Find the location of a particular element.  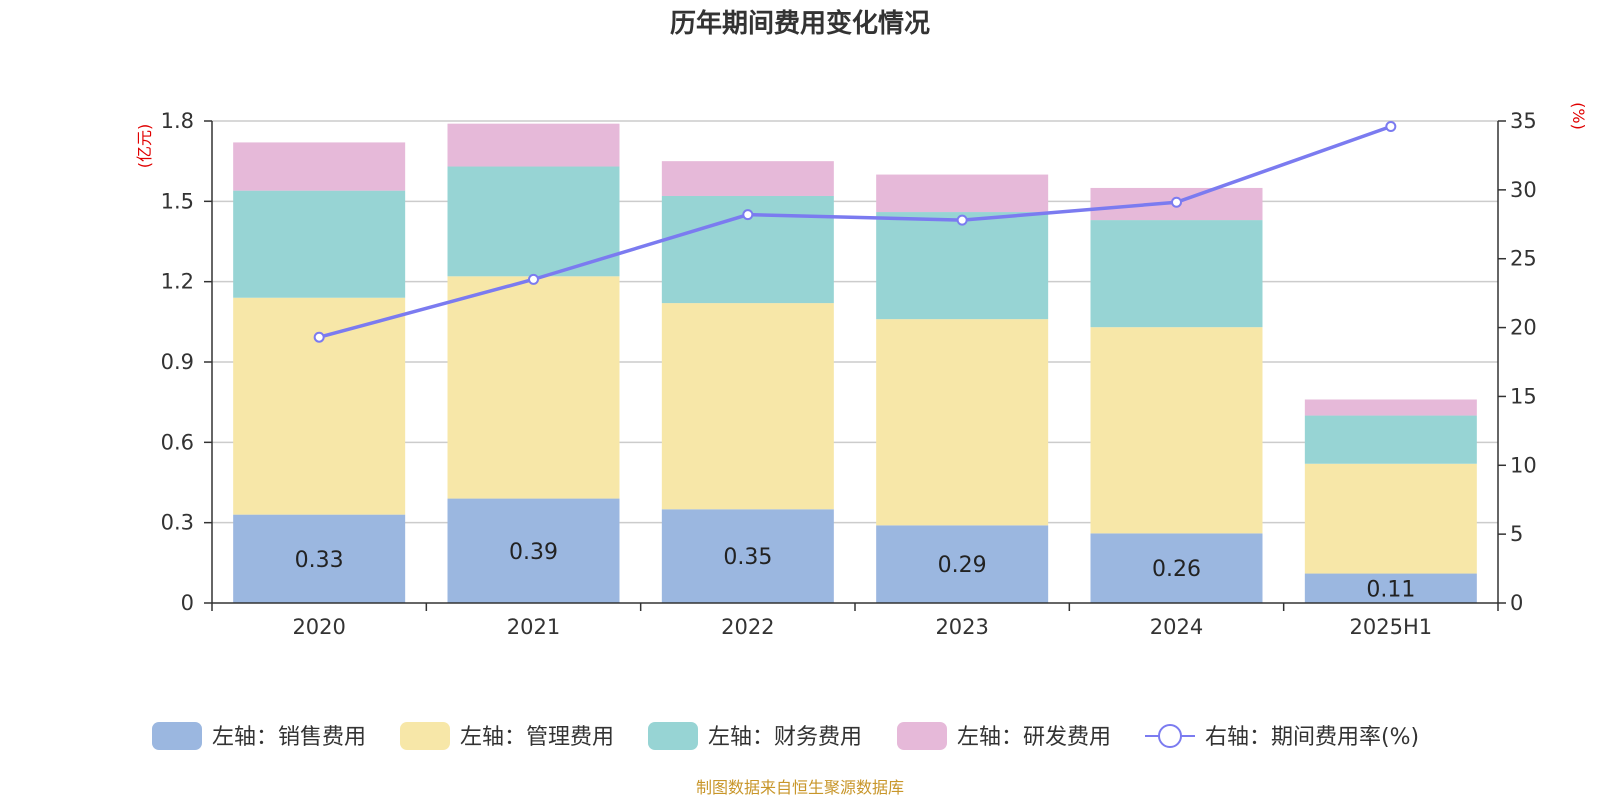

chart-title: 历年期间费用变化情况 is located at coordinates (800, 23).